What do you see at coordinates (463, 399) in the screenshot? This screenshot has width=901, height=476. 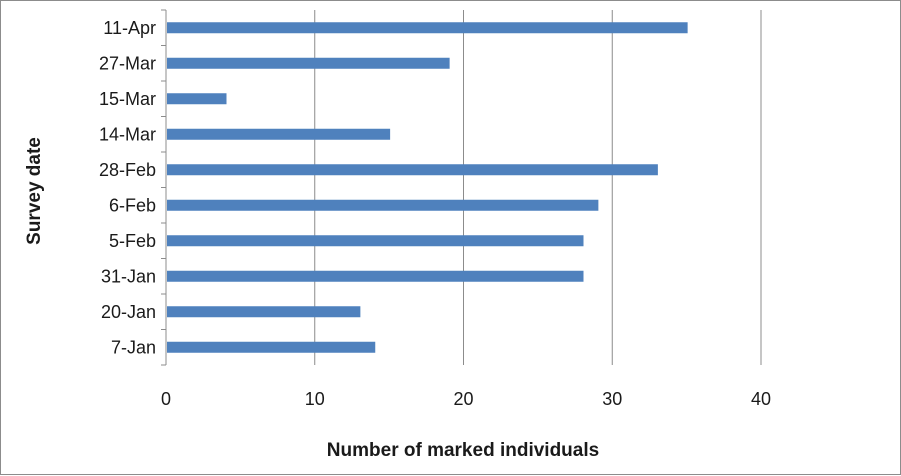 I see `x-tick-label: 20` at bounding box center [463, 399].